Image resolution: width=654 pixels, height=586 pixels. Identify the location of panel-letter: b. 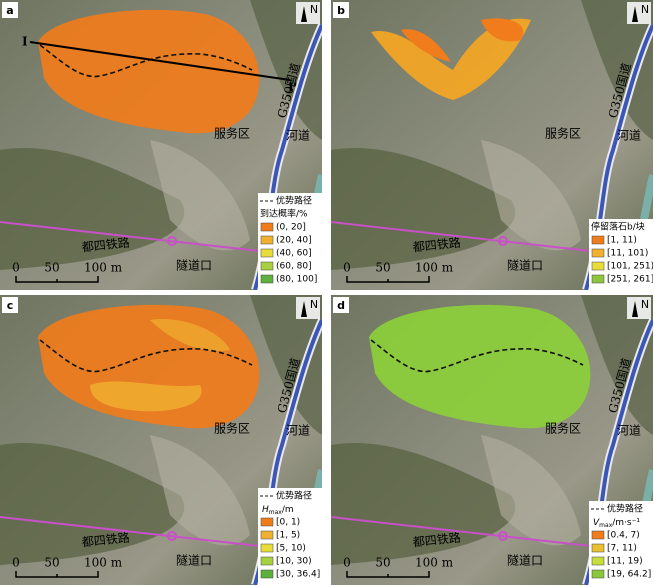
(341, 10).